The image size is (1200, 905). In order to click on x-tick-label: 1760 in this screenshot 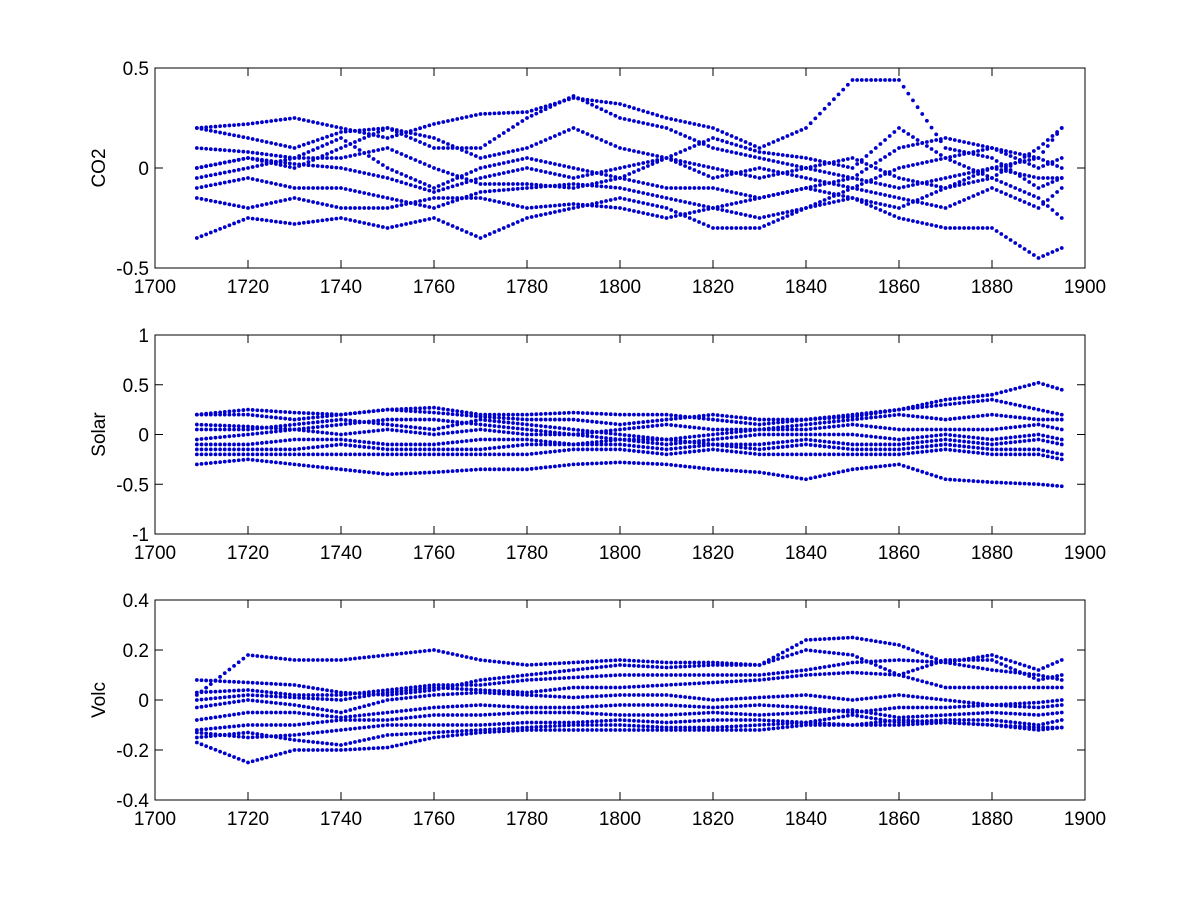, I will do `click(434, 819)`.